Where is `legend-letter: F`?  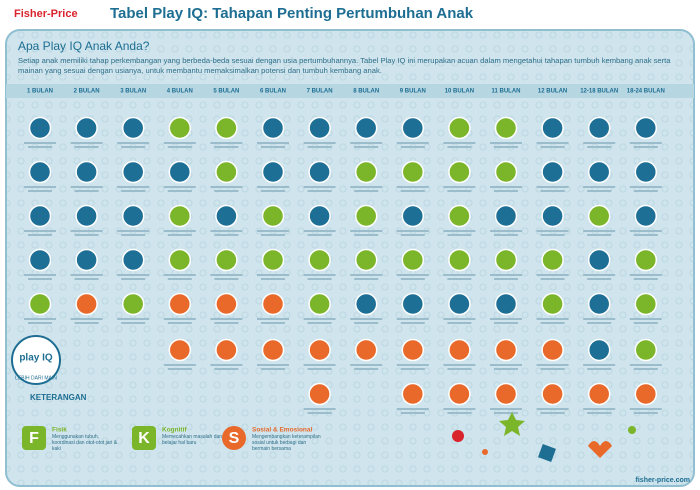 legend-letter: F is located at coordinates (34, 438).